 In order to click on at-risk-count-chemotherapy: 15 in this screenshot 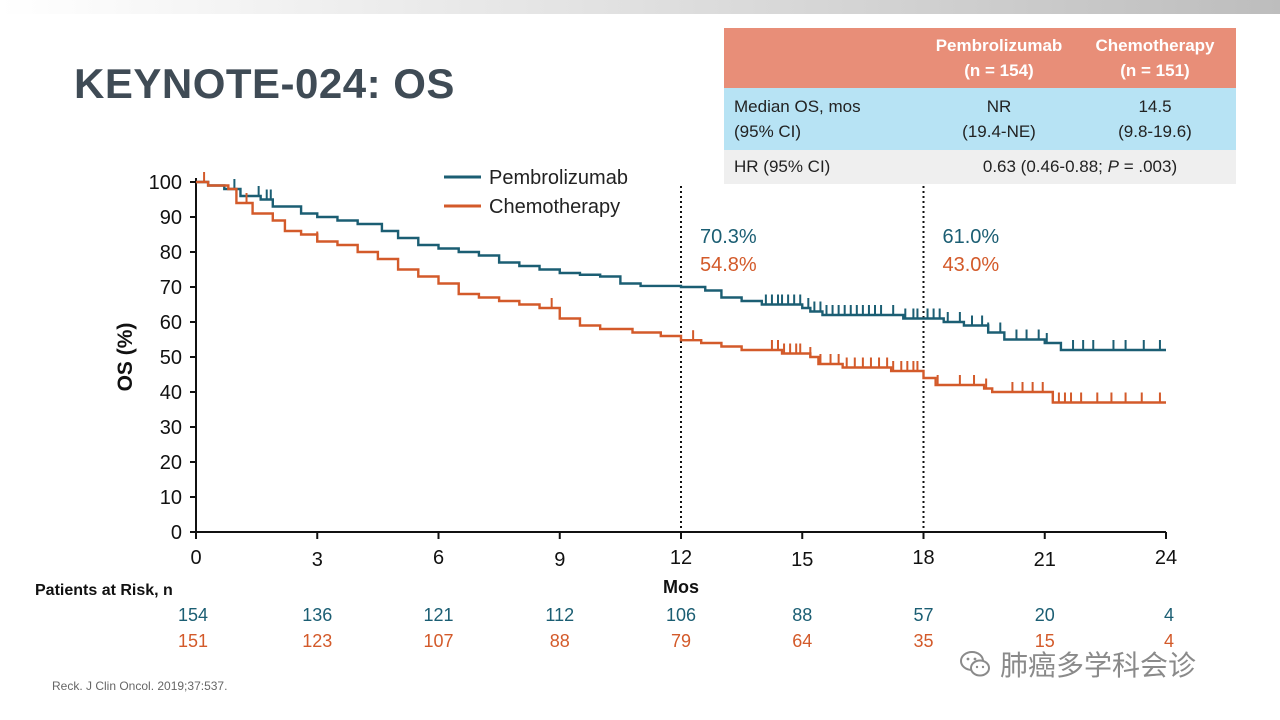, I will do `click(1044, 641)`.